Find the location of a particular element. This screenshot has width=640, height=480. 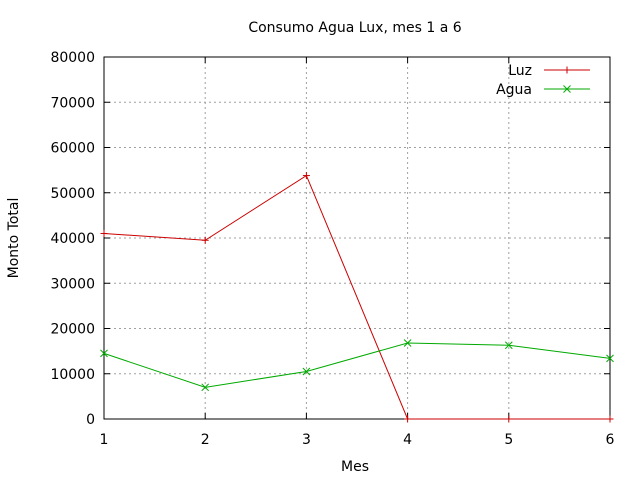

y-tick-label: 30000 is located at coordinates (72, 284).